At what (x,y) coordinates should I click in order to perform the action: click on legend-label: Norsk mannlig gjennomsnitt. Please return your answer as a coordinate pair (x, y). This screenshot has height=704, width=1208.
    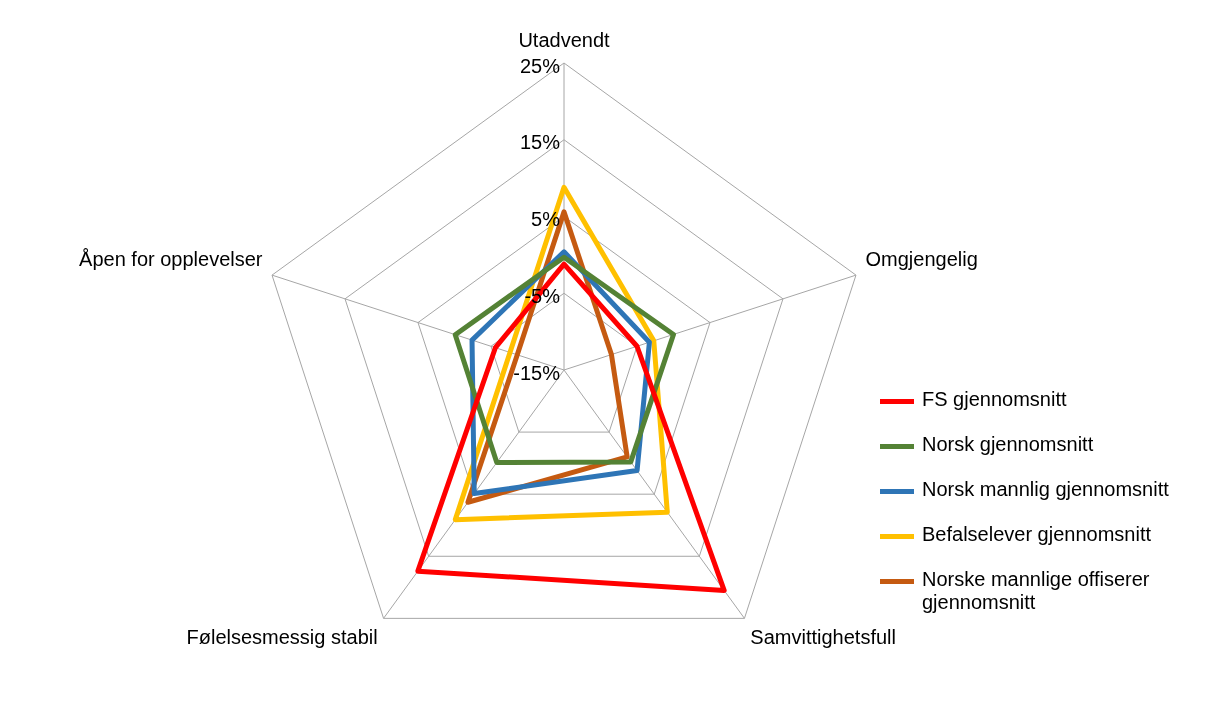
    Looking at the image, I should click on (1045, 489).